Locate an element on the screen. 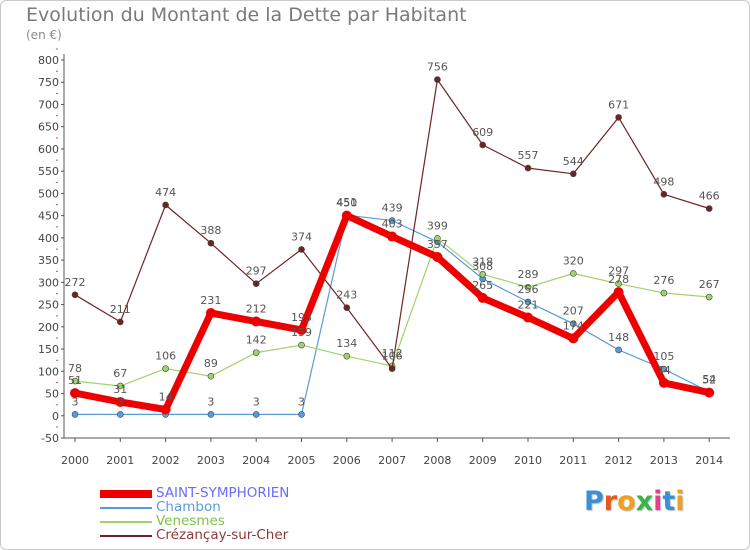 The width and height of the screenshot is (750, 550). x-tick-label: 2008 is located at coordinates (437, 460).